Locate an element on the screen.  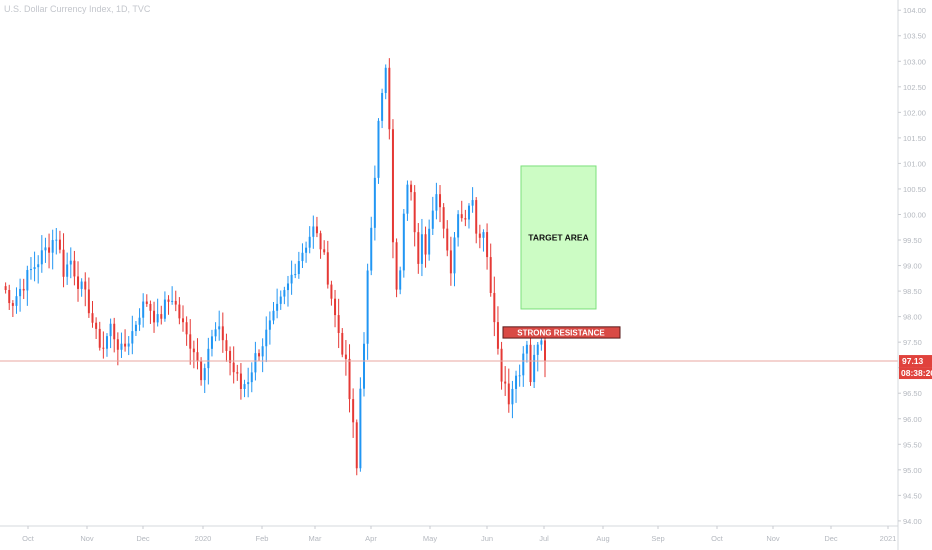
price-tick-label: 99.00 is located at coordinates (912, 266).